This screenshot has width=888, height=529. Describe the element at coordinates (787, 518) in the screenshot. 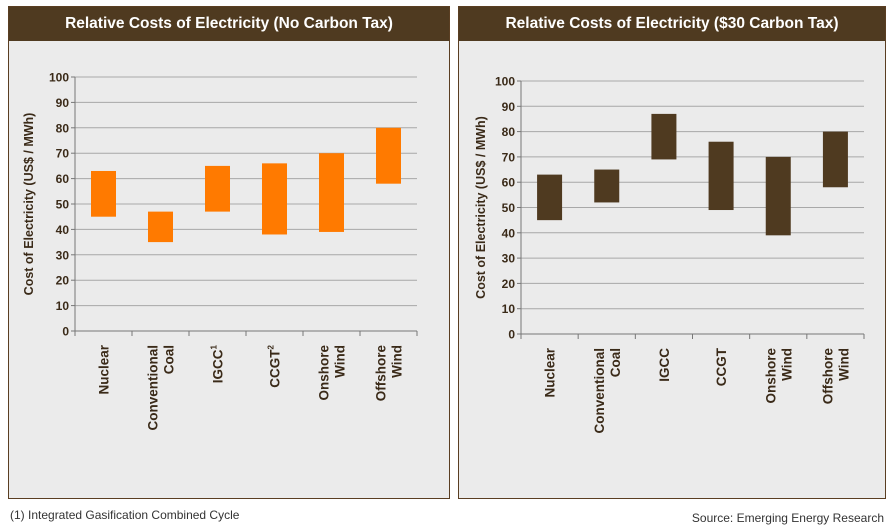

I see `source-note: Source: Emerging Energy Research` at that location.